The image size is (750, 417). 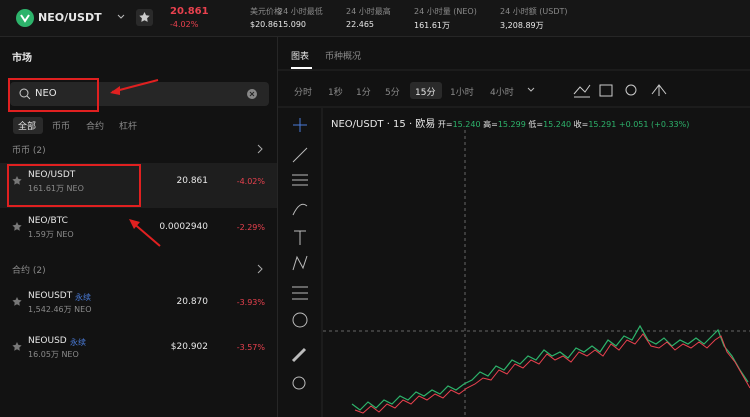 I want to click on pattern-tool, so click(x=300, y=263).